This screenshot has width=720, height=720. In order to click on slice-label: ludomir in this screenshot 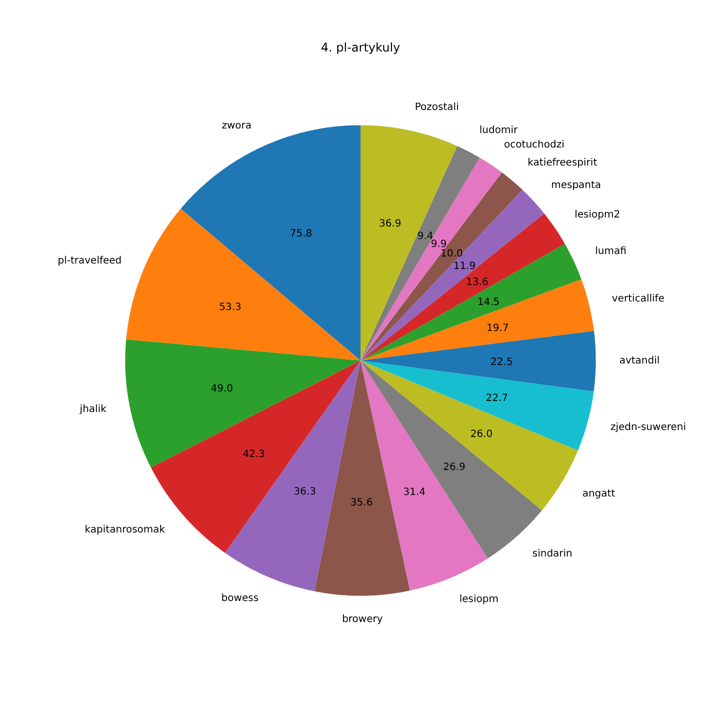, I will do `click(498, 130)`.